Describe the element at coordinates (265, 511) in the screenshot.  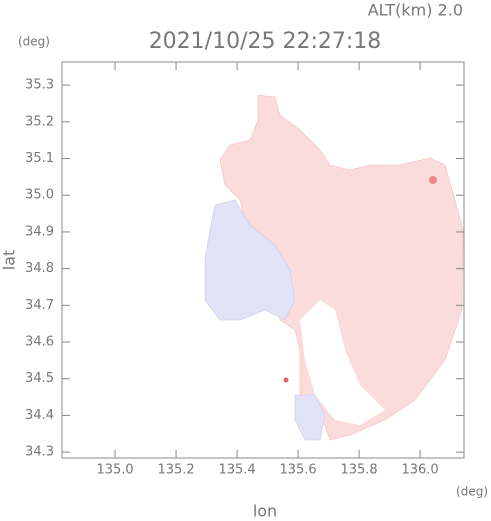
I see `x-axis-label: lon` at that location.